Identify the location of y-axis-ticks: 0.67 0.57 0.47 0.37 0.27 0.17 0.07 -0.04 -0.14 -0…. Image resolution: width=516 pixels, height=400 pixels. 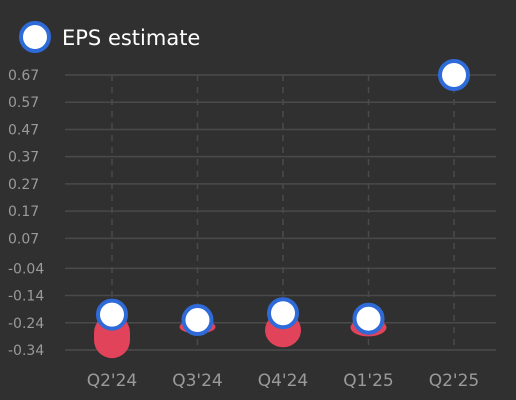
(26, 213).